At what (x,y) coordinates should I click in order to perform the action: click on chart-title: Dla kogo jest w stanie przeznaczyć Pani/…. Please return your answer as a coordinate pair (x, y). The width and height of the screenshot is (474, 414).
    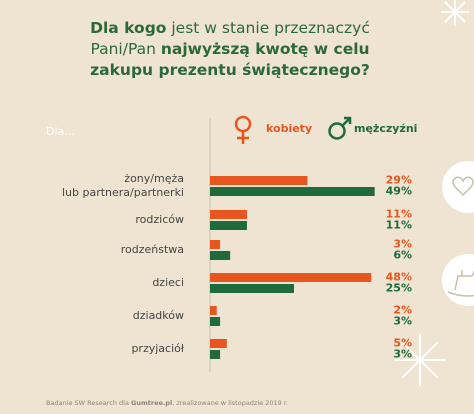
    Looking at the image, I should click on (230, 49).